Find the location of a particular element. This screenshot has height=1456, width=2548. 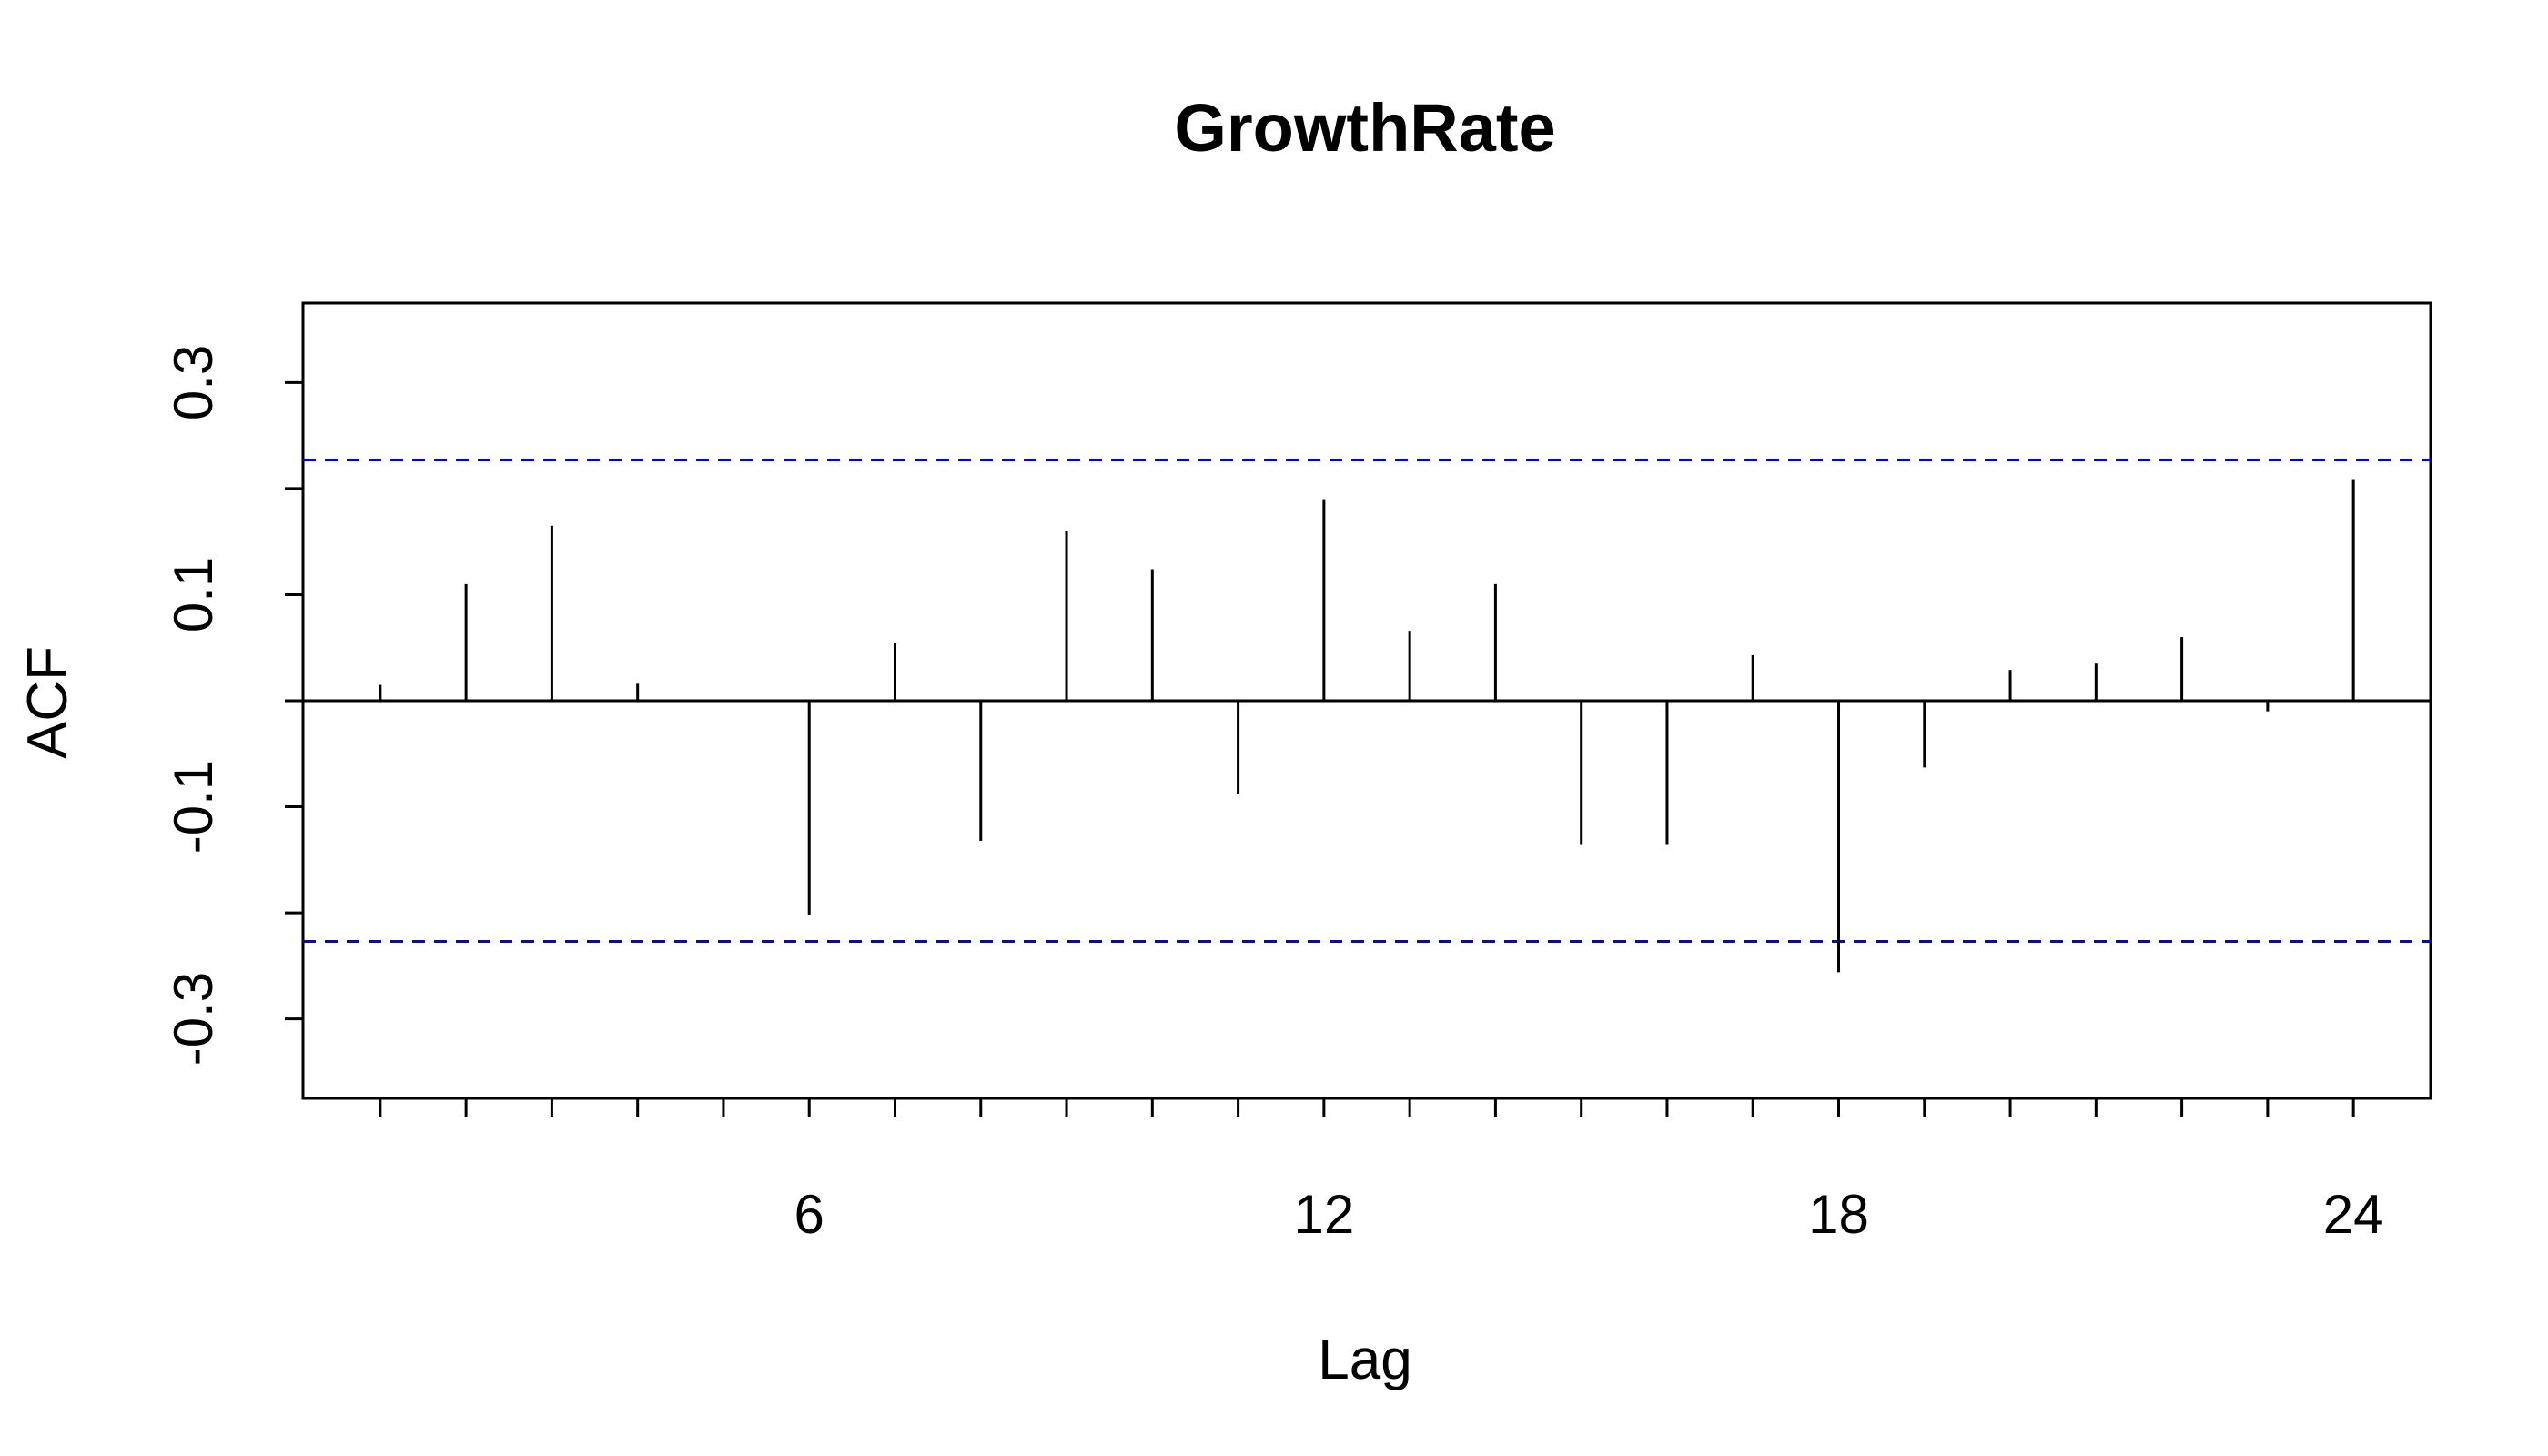

x-tick-label-18: 18 is located at coordinates (1839, 1215).